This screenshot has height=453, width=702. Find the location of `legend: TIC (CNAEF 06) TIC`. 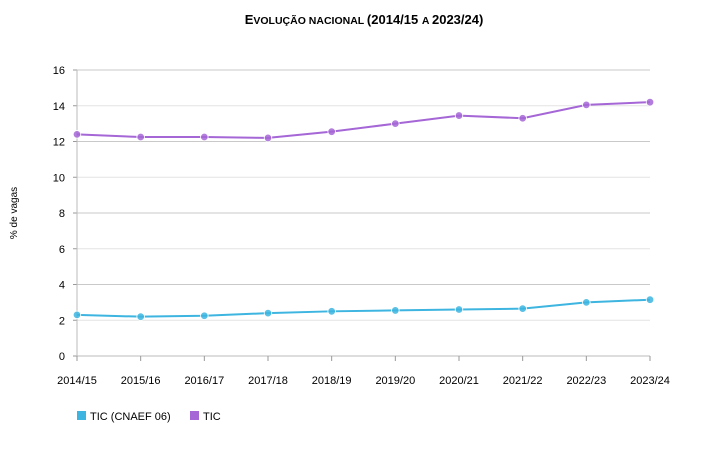

legend: TIC (CNAEF 06) TIC is located at coordinates (149, 417).